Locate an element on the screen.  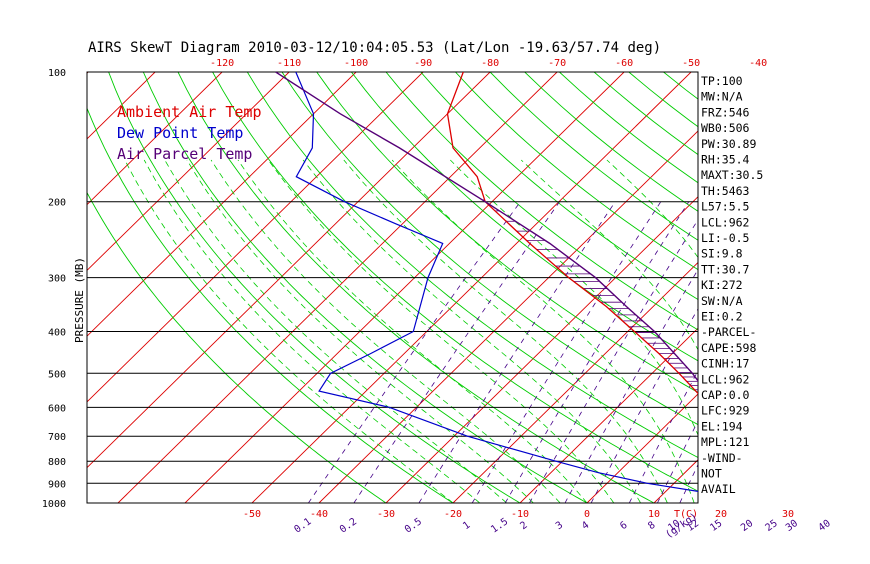
index-entry: PW:30.89 is located at coordinates (728, 144).